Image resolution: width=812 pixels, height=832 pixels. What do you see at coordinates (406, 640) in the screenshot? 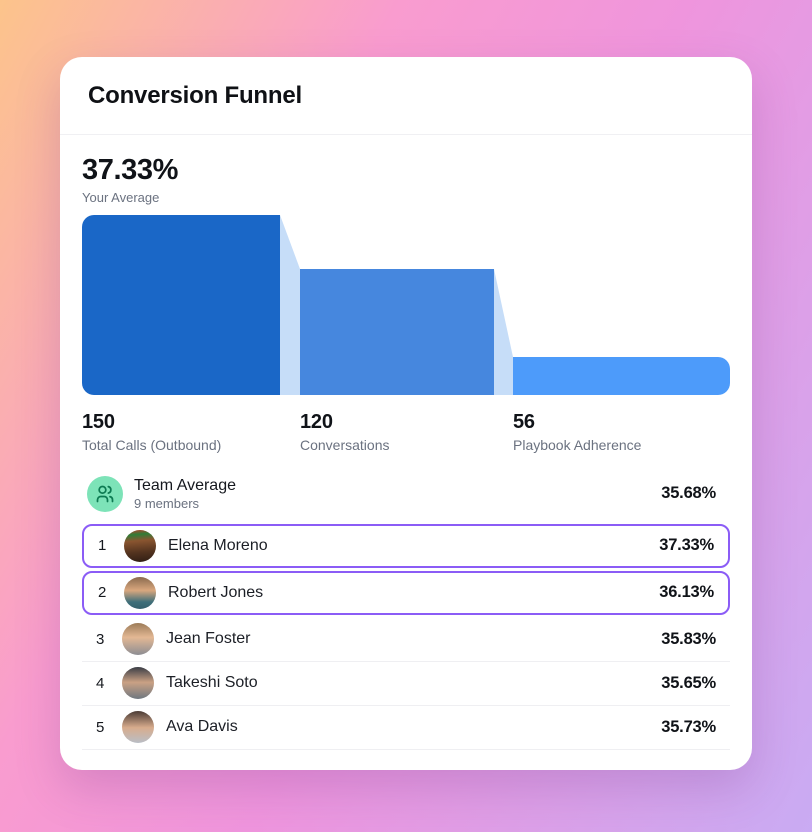
I see `leaderboard-row-jean-foster: 3 Jean Foster 35.83%` at bounding box center [406, 640].